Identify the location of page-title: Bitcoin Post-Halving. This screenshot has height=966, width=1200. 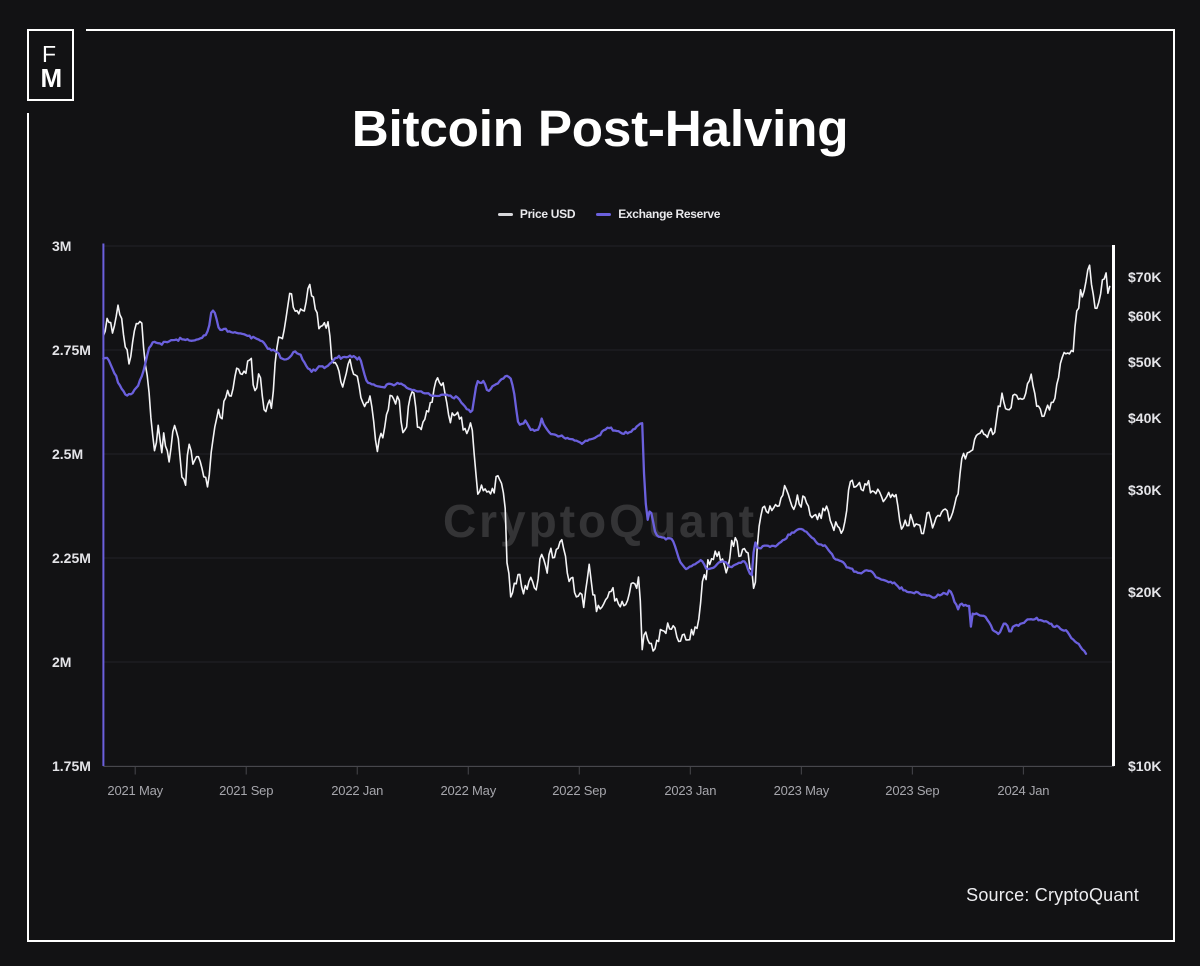
(600, 128).